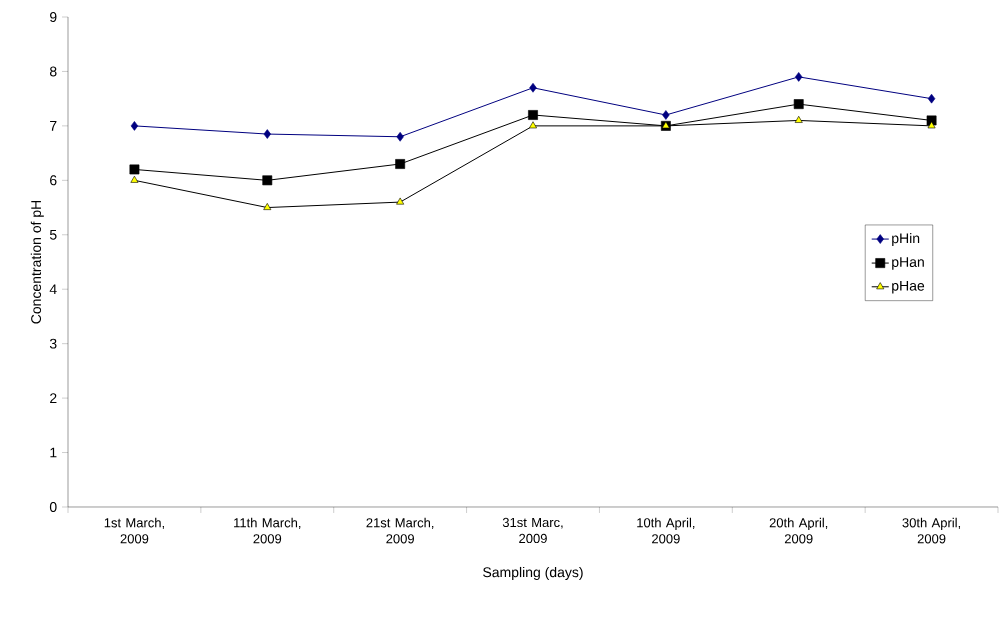 The height and width of the screenshot is (623, 1003). I want to click on y-tick-label: 9, so click(53, 17).